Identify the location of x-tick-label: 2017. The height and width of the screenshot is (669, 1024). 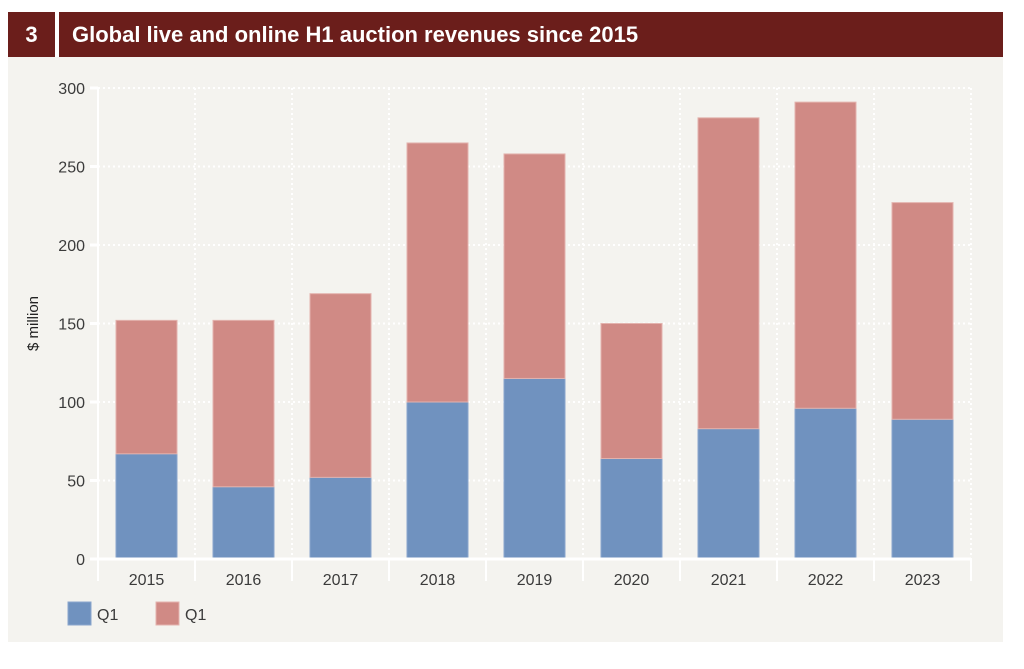
(341, 580).